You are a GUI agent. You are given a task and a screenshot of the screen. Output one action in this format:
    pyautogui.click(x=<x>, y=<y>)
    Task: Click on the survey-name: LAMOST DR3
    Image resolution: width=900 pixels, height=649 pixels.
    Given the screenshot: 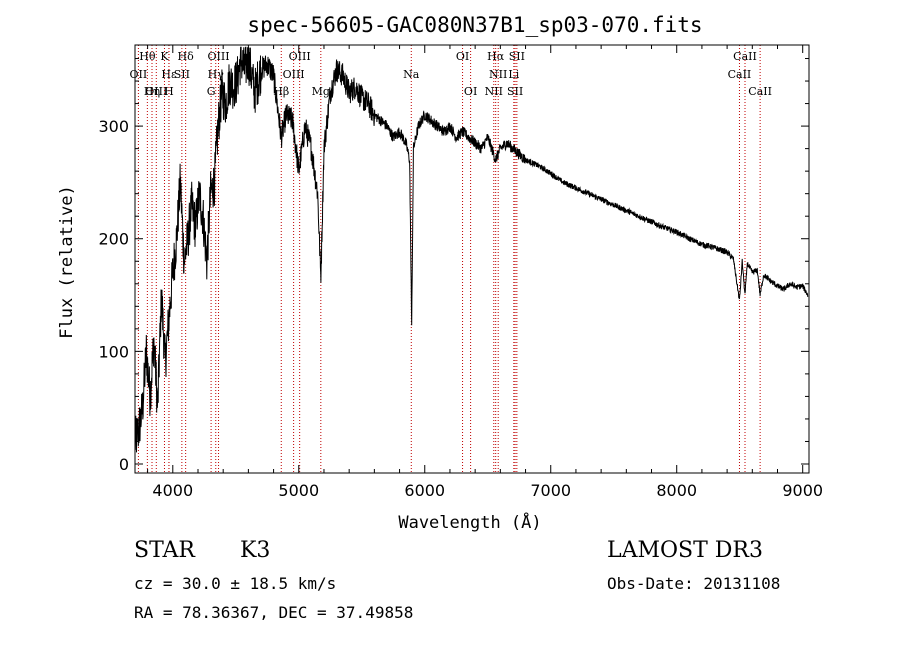 What is the action you would take?
    pyautogui.click(x=685, y=550)
    